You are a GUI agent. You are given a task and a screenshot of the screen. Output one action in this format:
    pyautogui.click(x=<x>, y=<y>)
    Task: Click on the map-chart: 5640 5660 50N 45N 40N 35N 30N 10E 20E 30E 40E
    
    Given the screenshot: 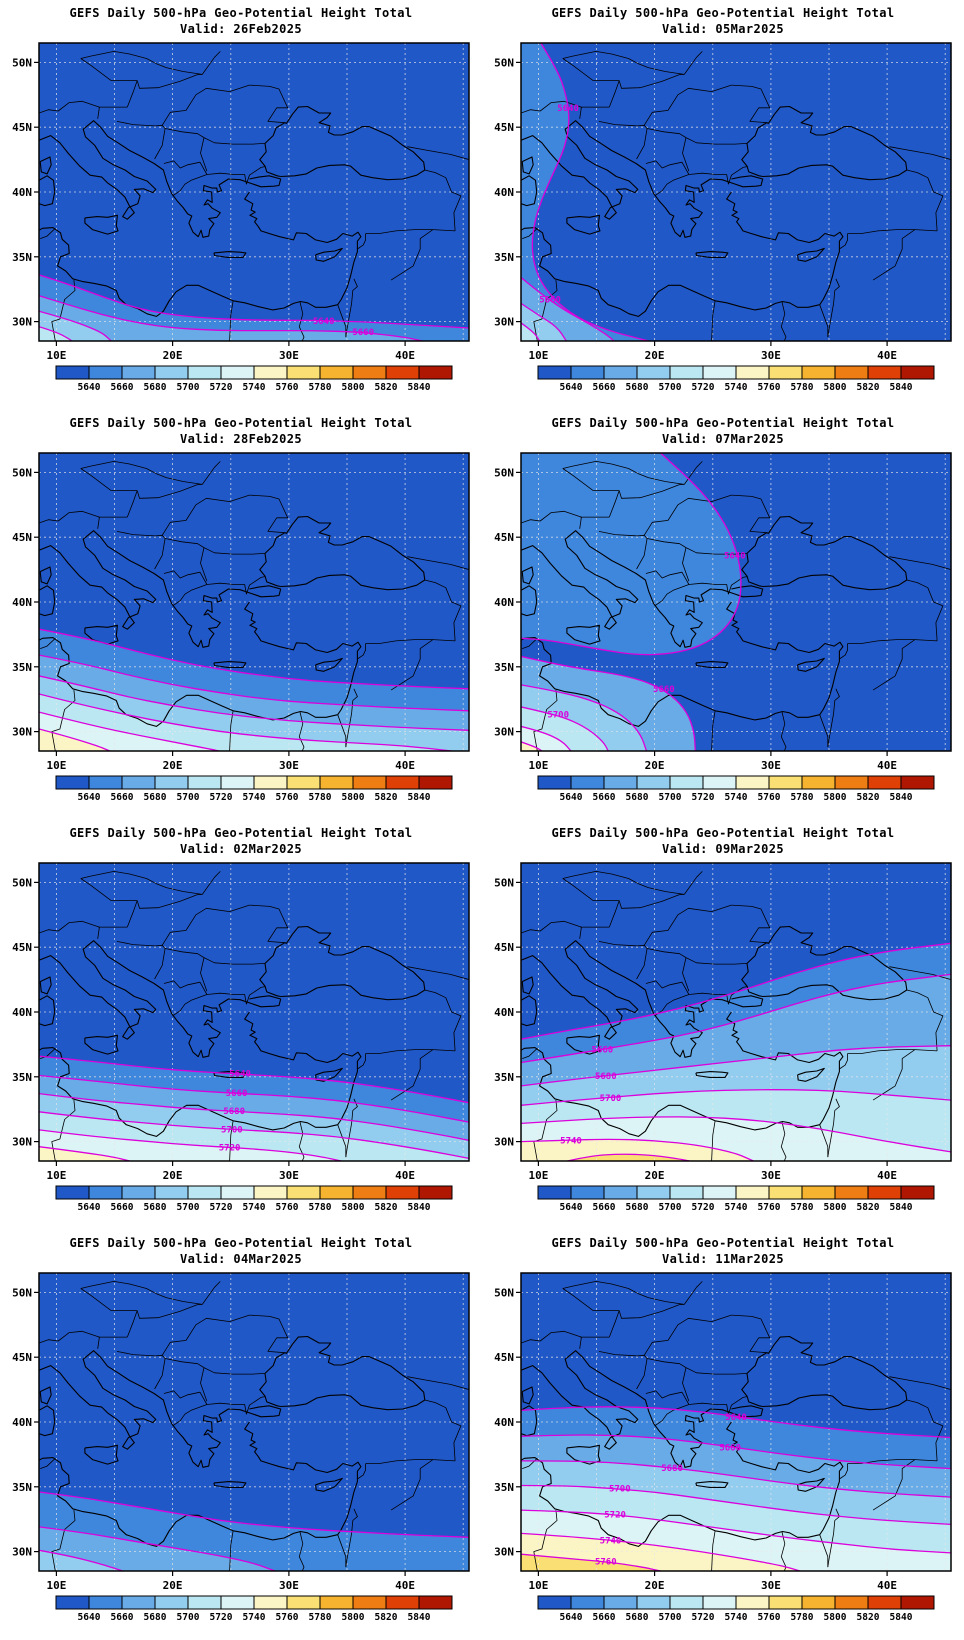 What is the action you would take?
    pyautogui.click(x=723, y=202)
    